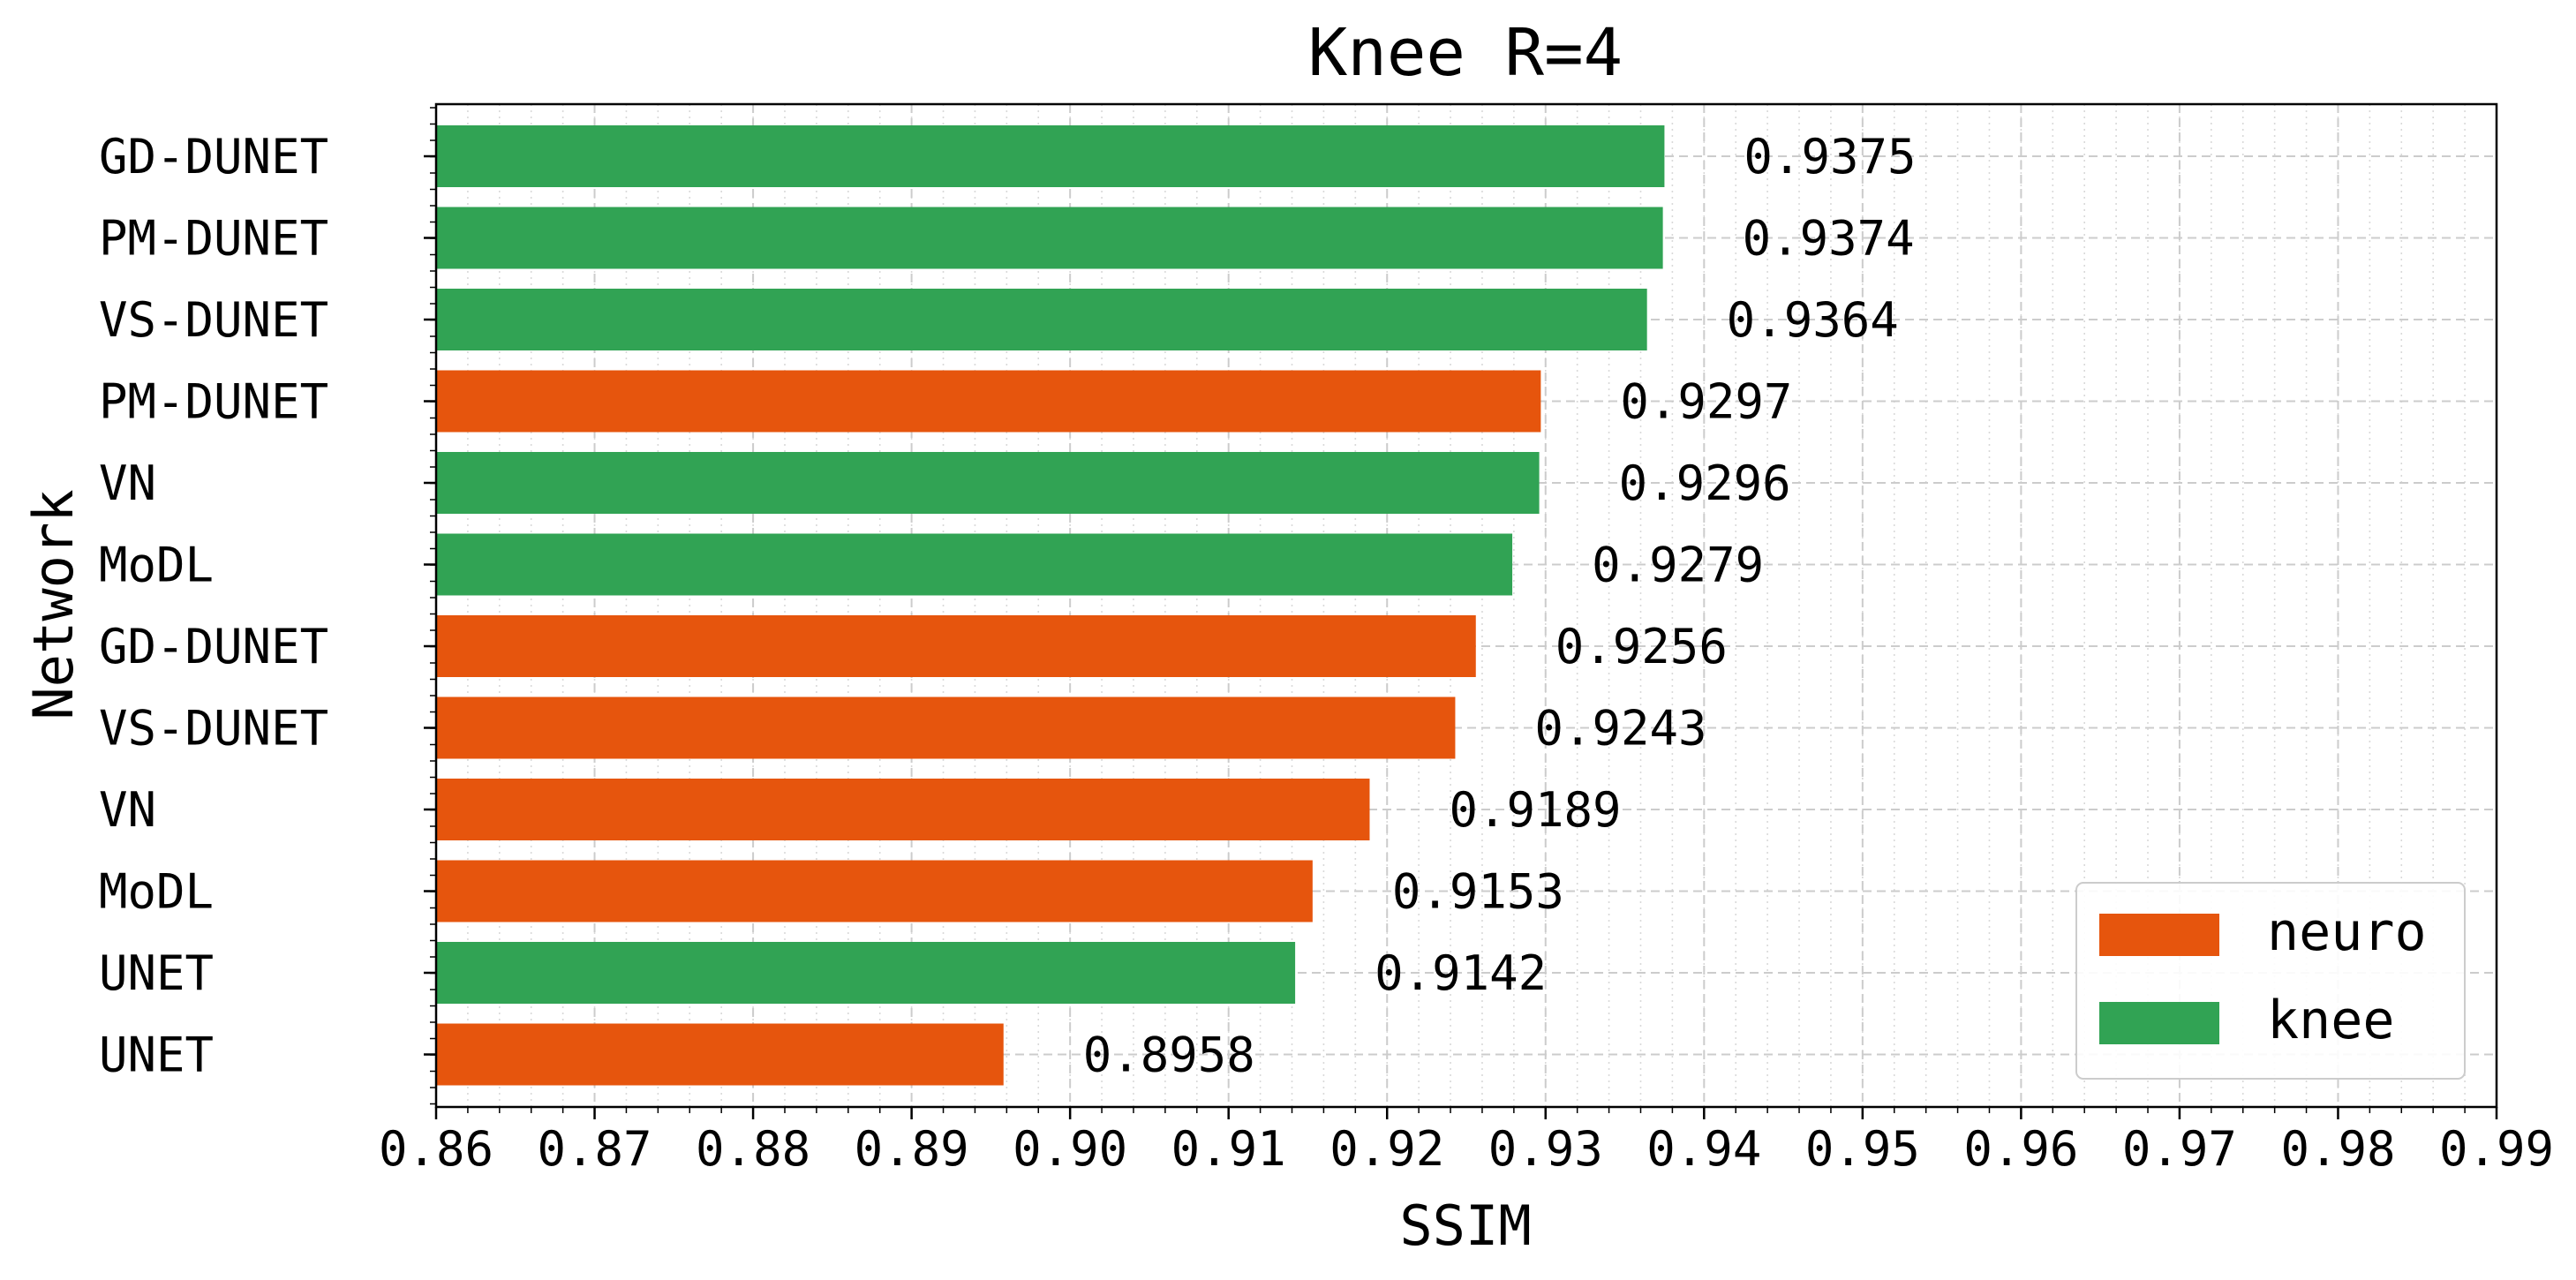 Image resolution: width=2576 pixels, height=1280 pixels. Describe the element at coordinates (1642, 646) in the screenshot. I see `bar-value-label: 0.9256` at that location.